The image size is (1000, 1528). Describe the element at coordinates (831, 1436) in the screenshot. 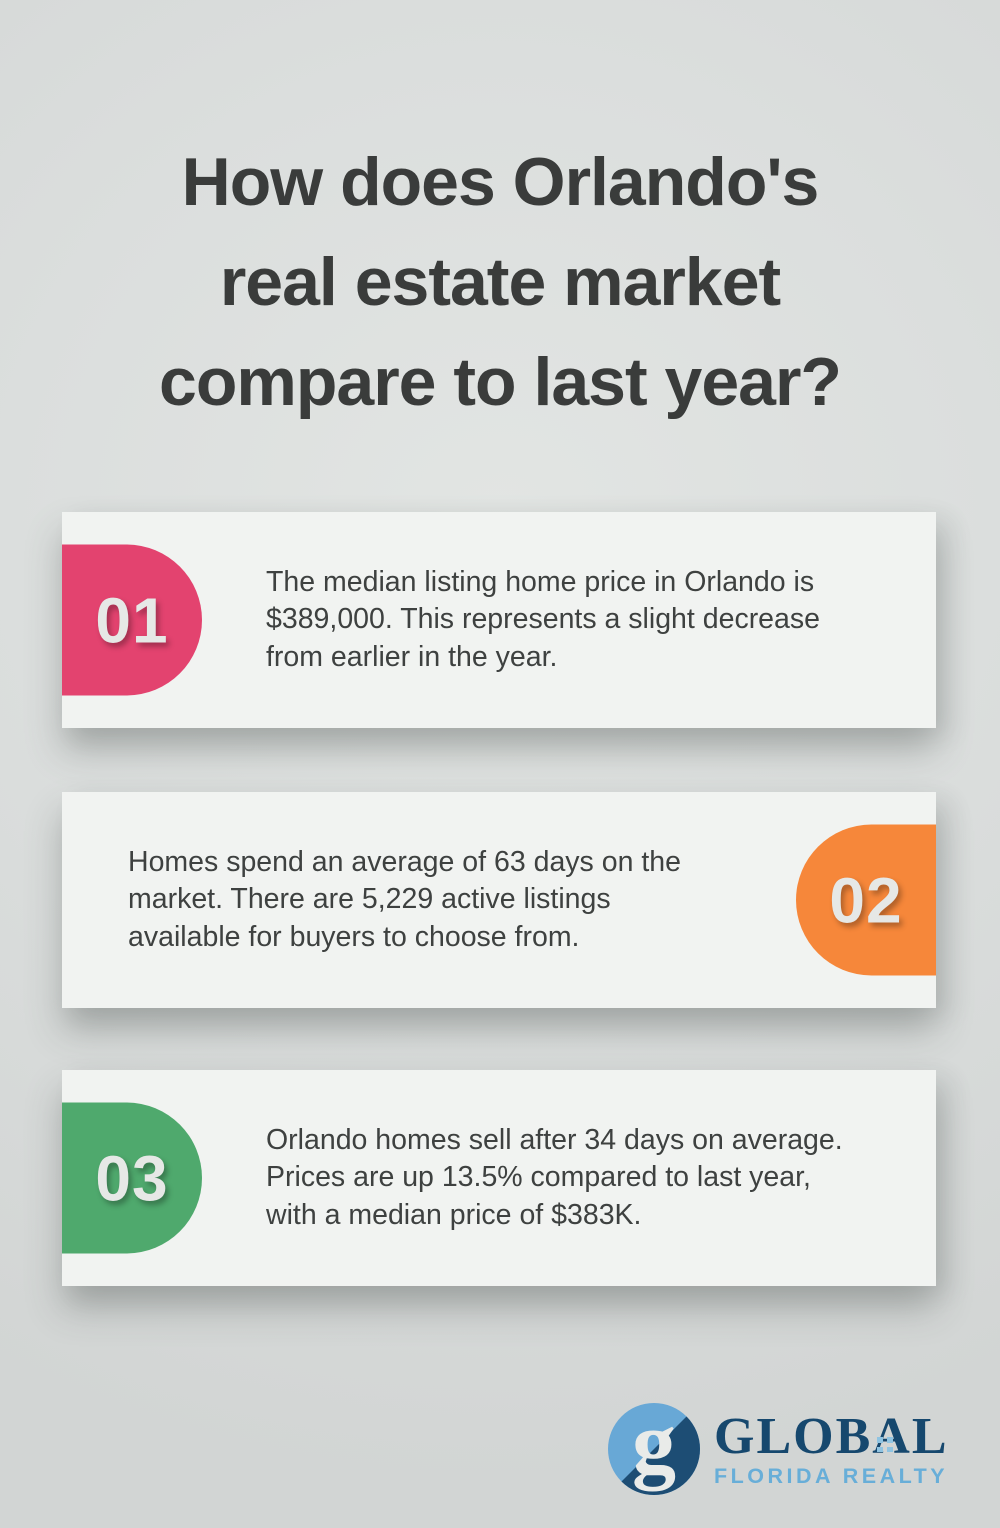

I see `logo-name: GLOBAL` at that location.